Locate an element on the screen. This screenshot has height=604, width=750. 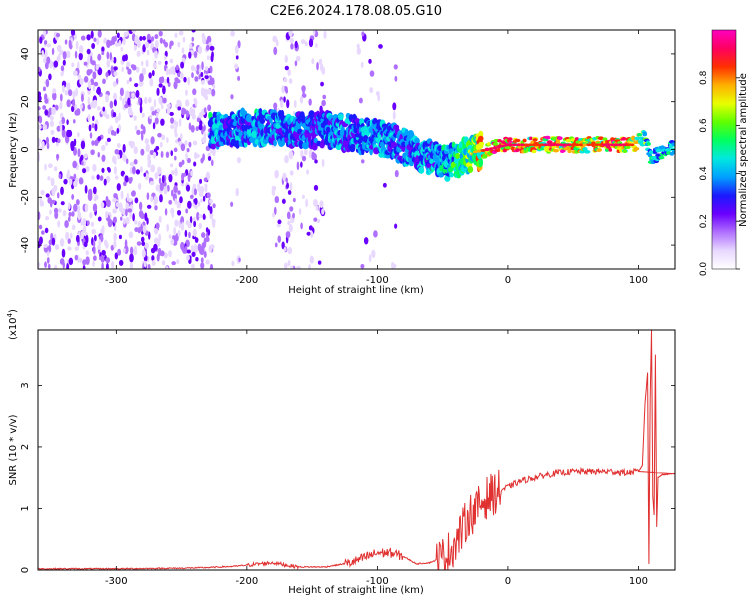
colorbar-label: Normalized spectral amplitude is located at coordinates (743, 150).